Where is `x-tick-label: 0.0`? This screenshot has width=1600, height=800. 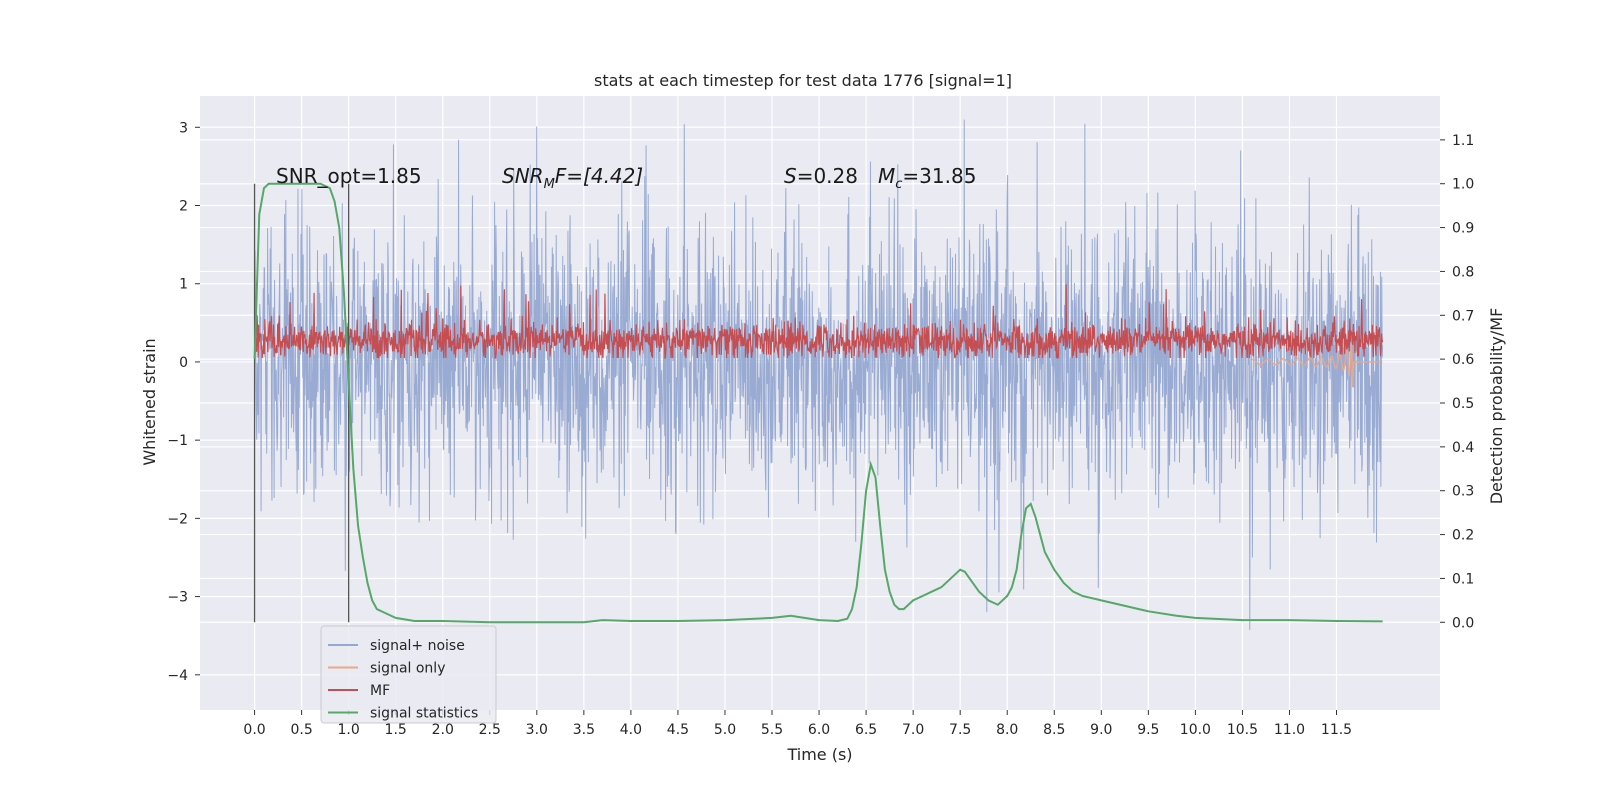 x-tick-label: 0.0 is located at coordinates (254, 730).